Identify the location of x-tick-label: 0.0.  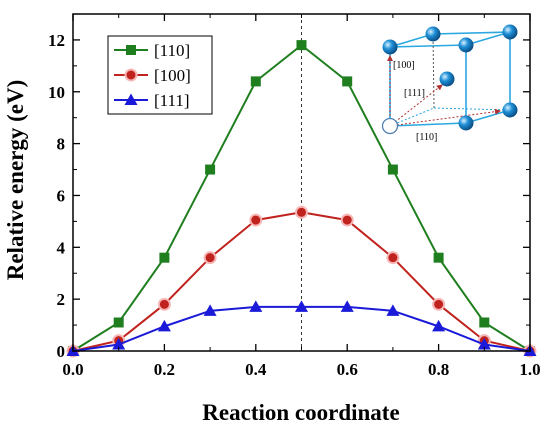
(72, 369).